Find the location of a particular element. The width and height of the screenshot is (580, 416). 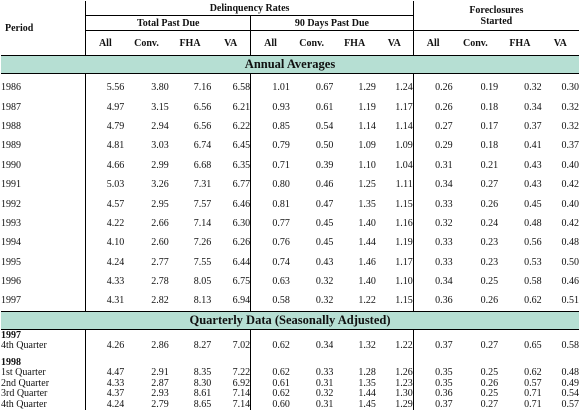

value-cell: 0.39 is located at coordinates (324, 165).